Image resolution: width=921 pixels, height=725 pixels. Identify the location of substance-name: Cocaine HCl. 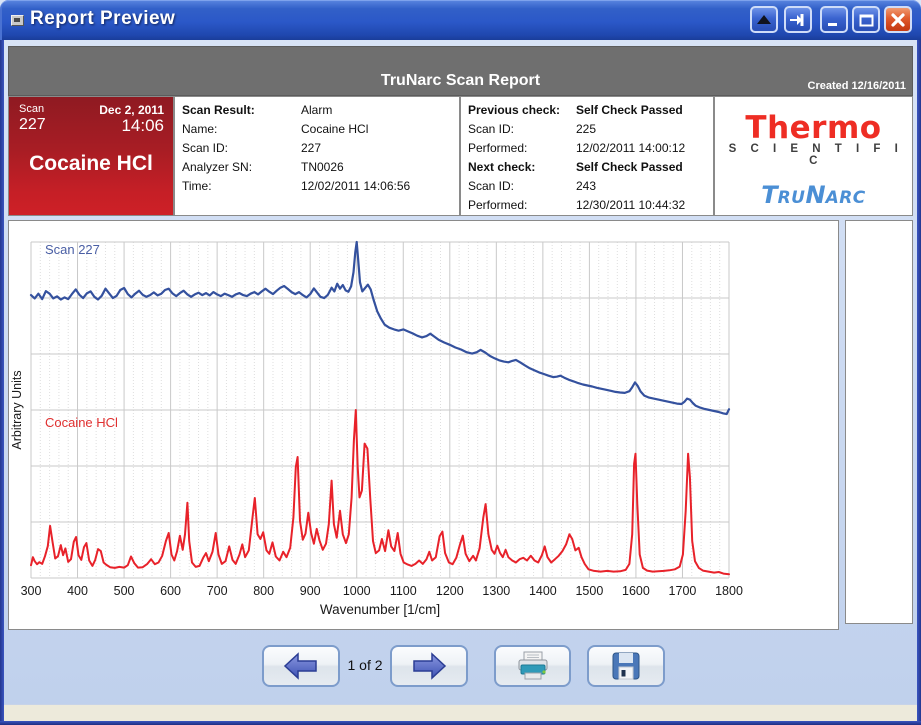
(91, 163).